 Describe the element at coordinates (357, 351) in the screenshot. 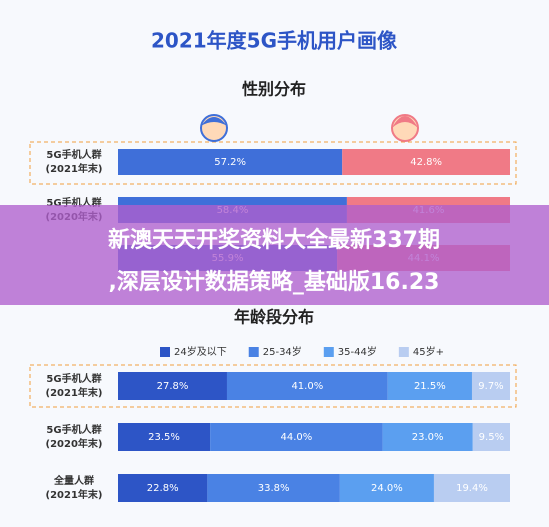

I see `legend-label: 35-44岁` at that location.